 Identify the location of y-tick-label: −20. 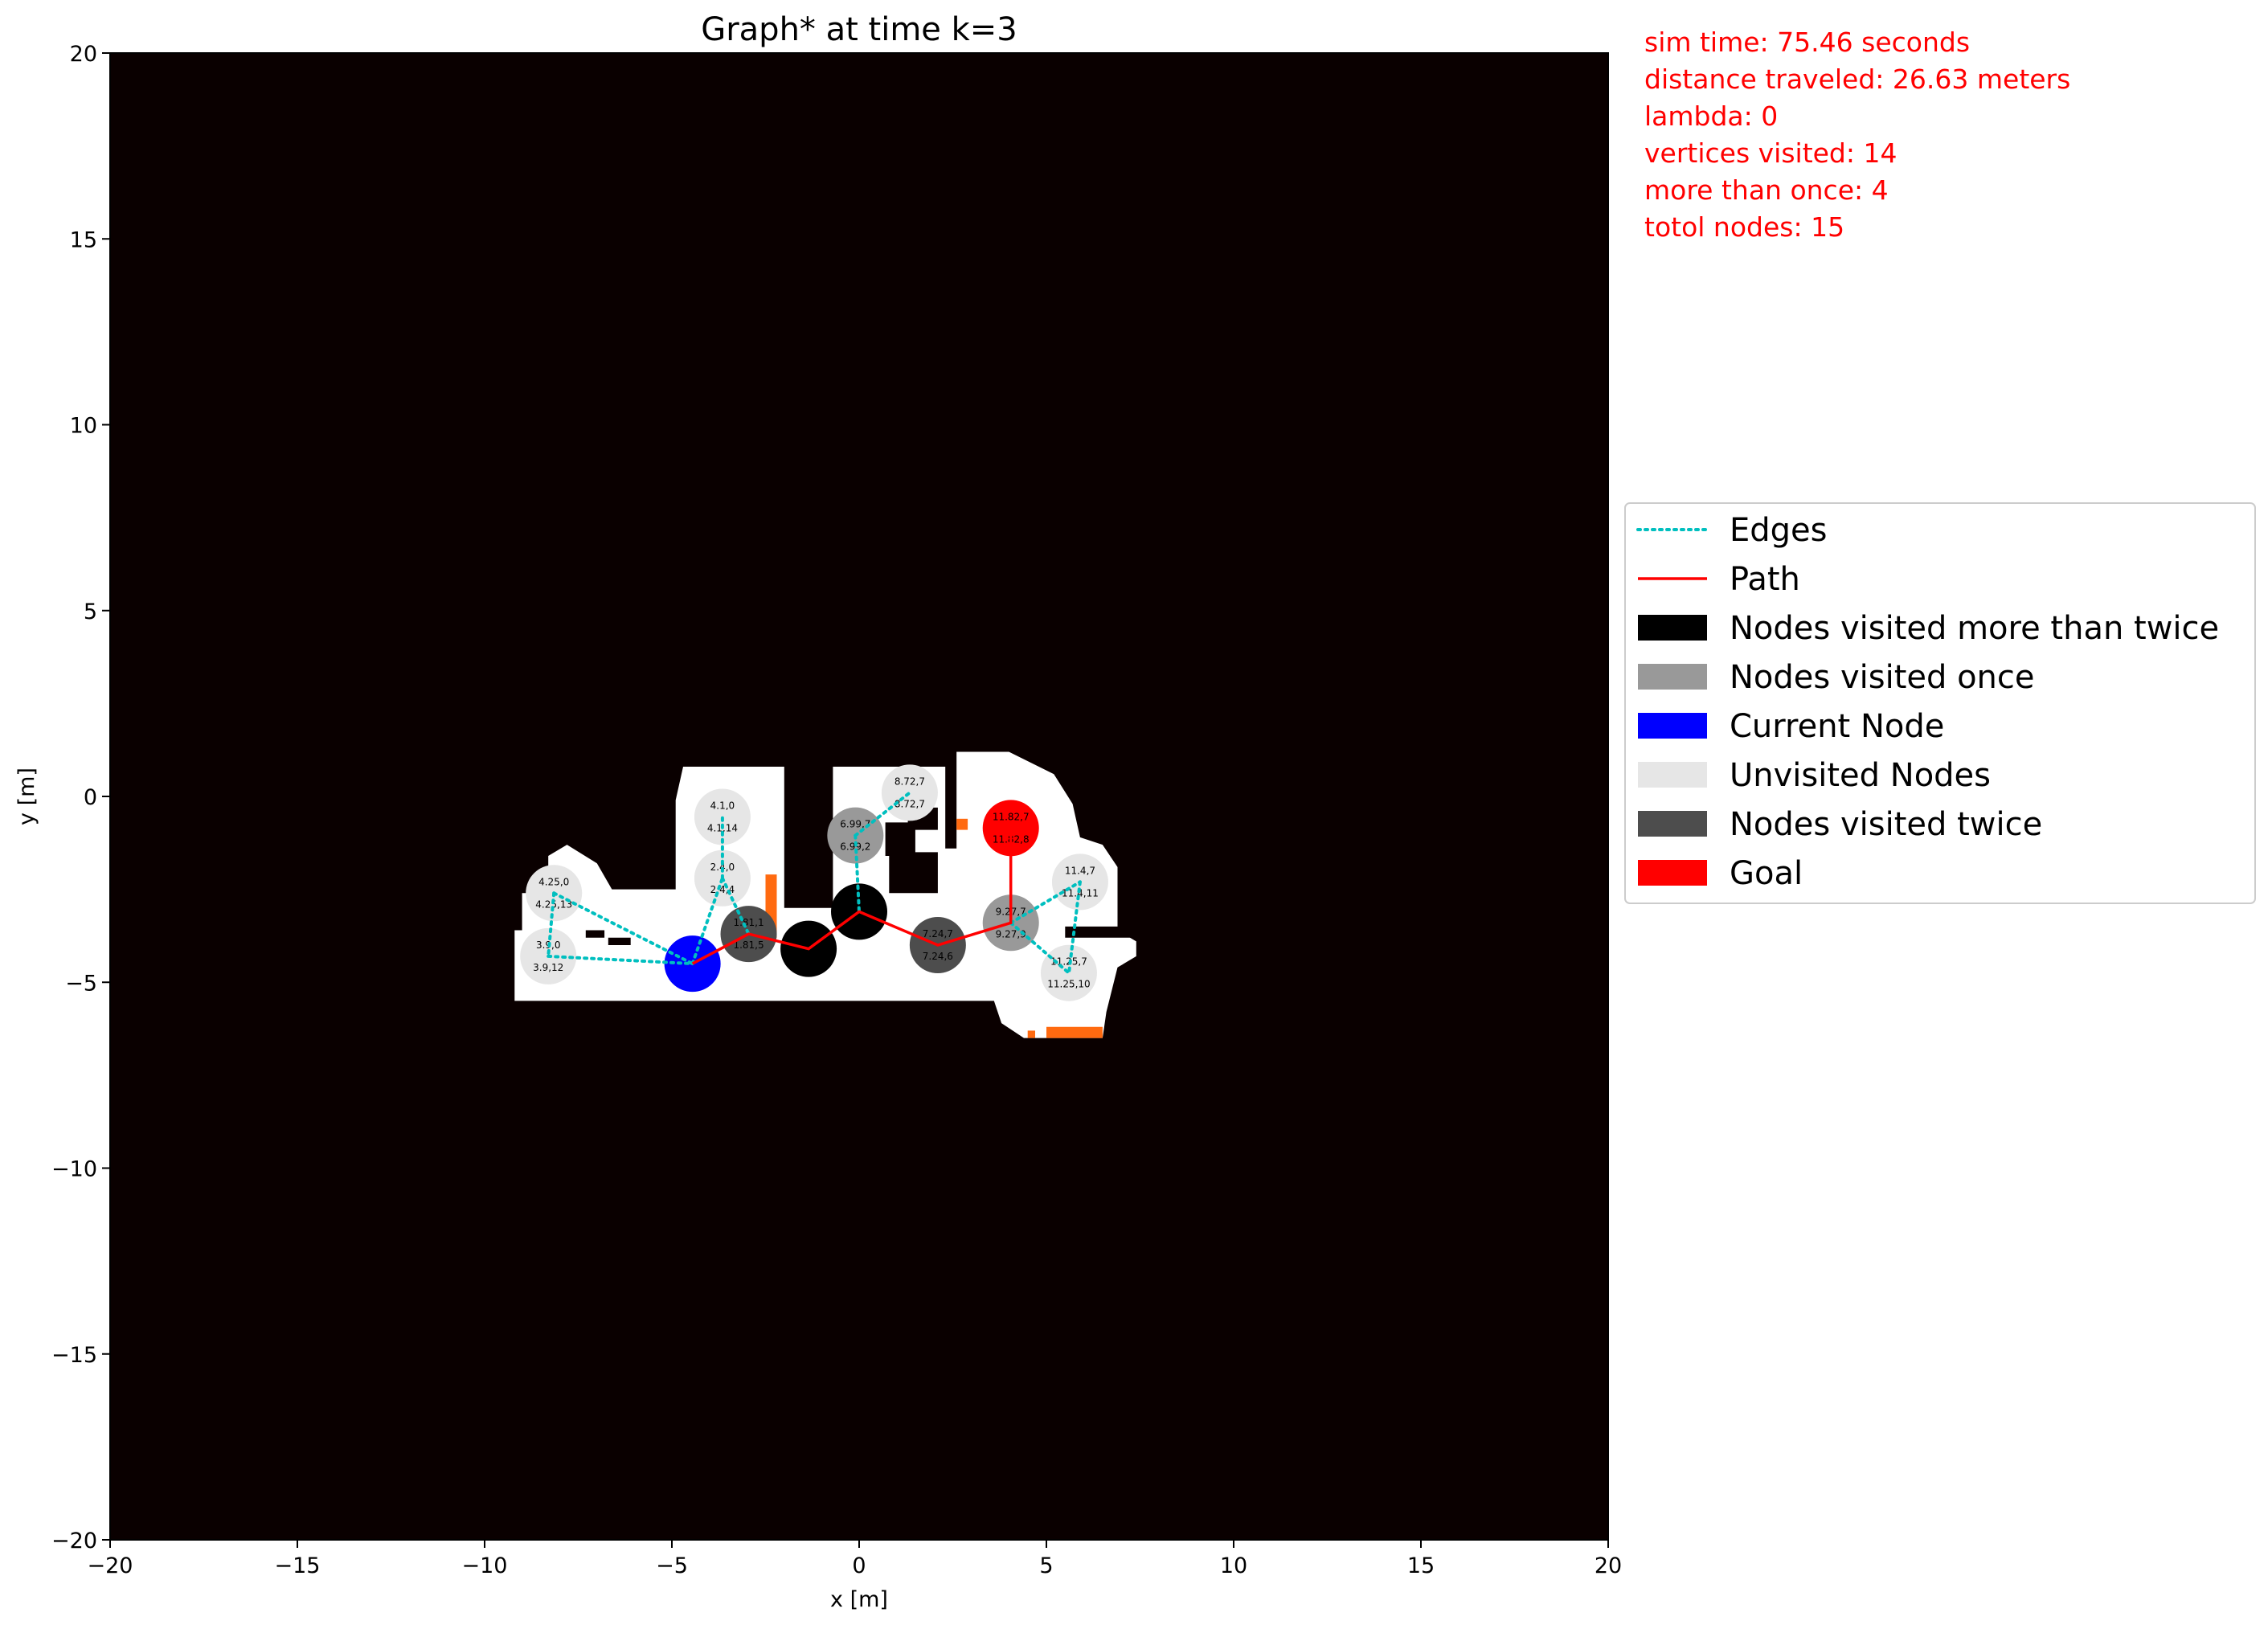
(74, 1541).